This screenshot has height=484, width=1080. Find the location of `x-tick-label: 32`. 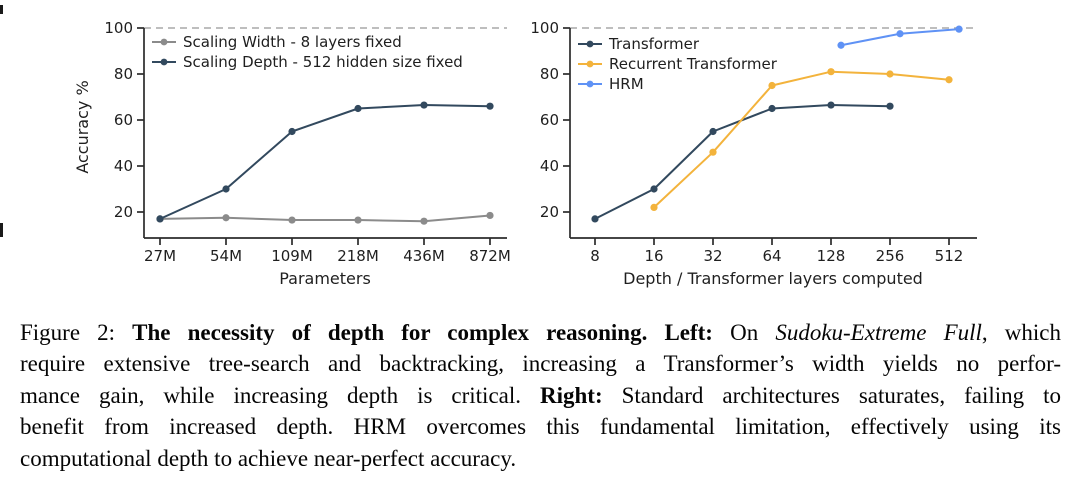

x-tick-label: 32 is located at coordinates (712, 256).